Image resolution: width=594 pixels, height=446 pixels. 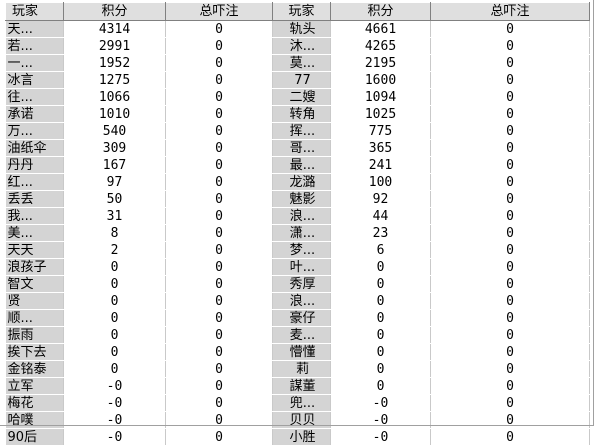 What do you see at coordinates (297, 284) in the screenshot?
I see `table-row: 智文 0 0 秀厚 0 0` at bounding box center [297, 284].